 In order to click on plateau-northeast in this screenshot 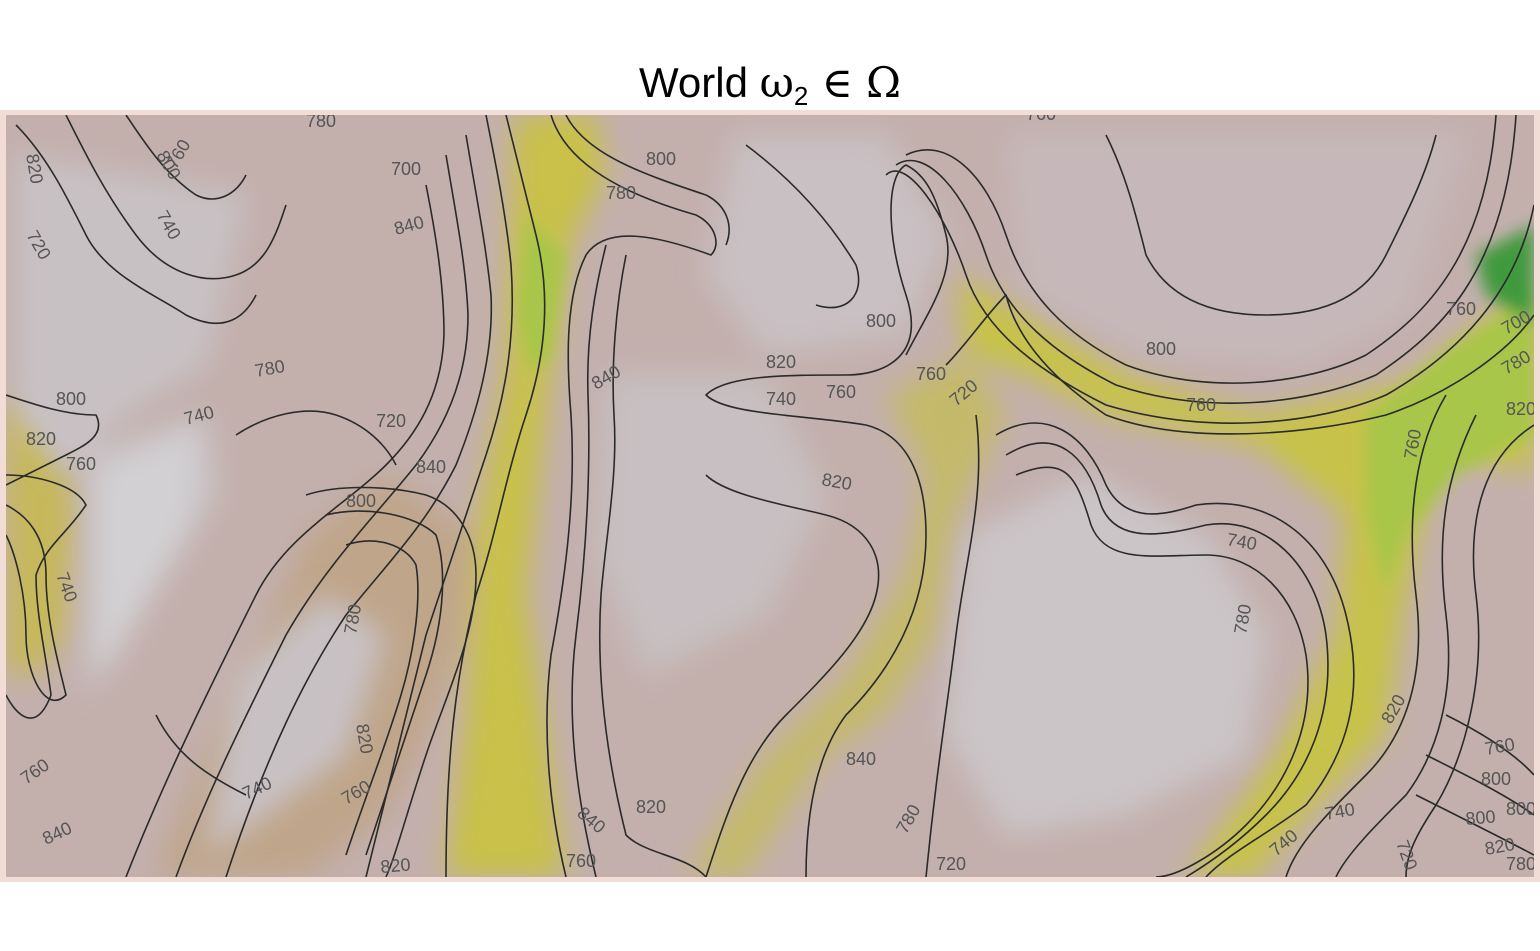, I will do `click(1236, 250)`.